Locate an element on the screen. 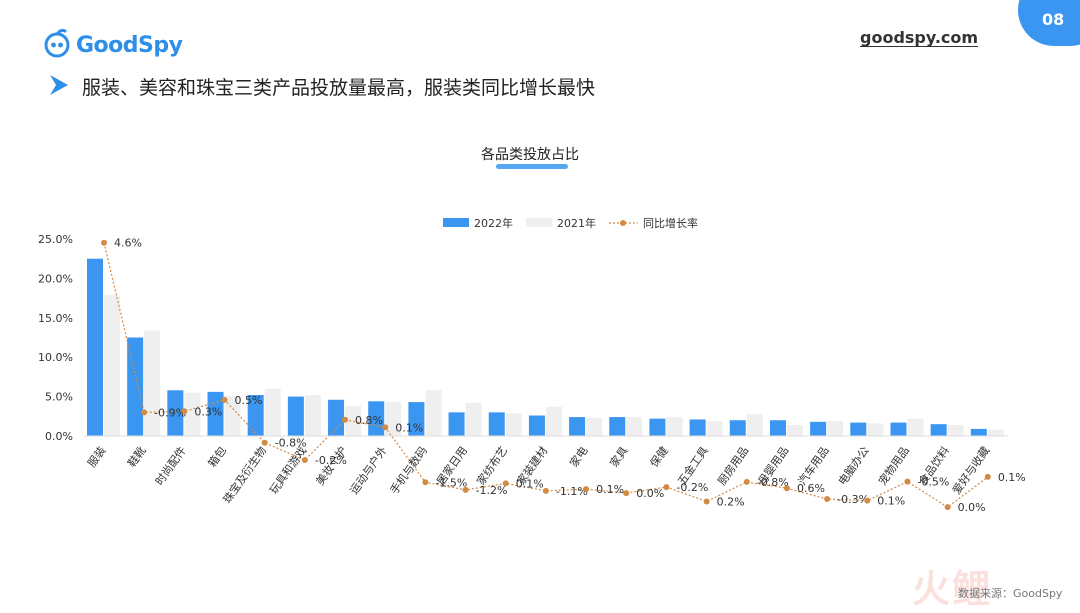 The height and width of the screenshot is (613, 1080). legend-marker-growth is located at coordinates (623, 223).